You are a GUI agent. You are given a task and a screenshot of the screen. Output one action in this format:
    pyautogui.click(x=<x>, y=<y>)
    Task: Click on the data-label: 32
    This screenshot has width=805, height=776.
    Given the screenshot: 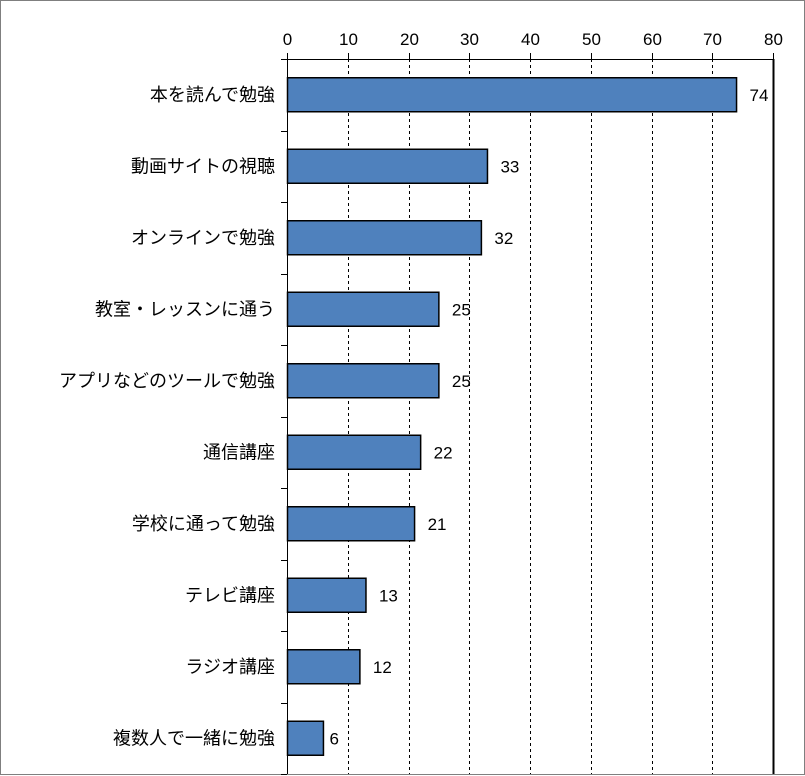 What is the action you would take?
    pyautogui.click(x=503, y=238)
    